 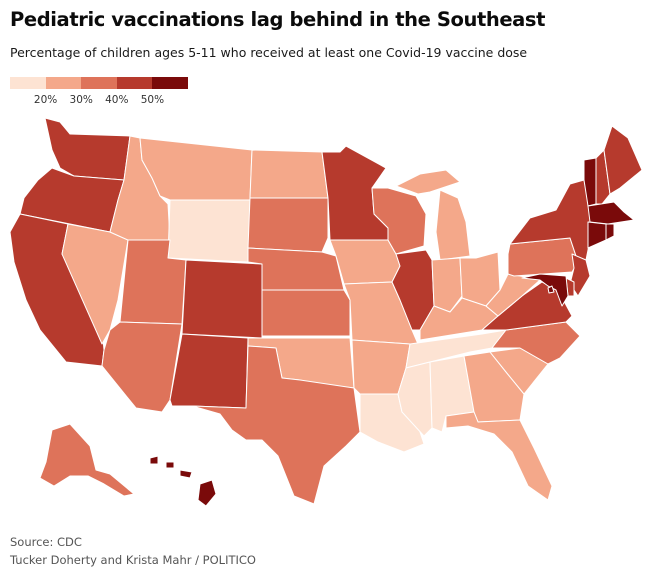 I want to click on legend-label-20: 20%, so click(x=45, y=100).